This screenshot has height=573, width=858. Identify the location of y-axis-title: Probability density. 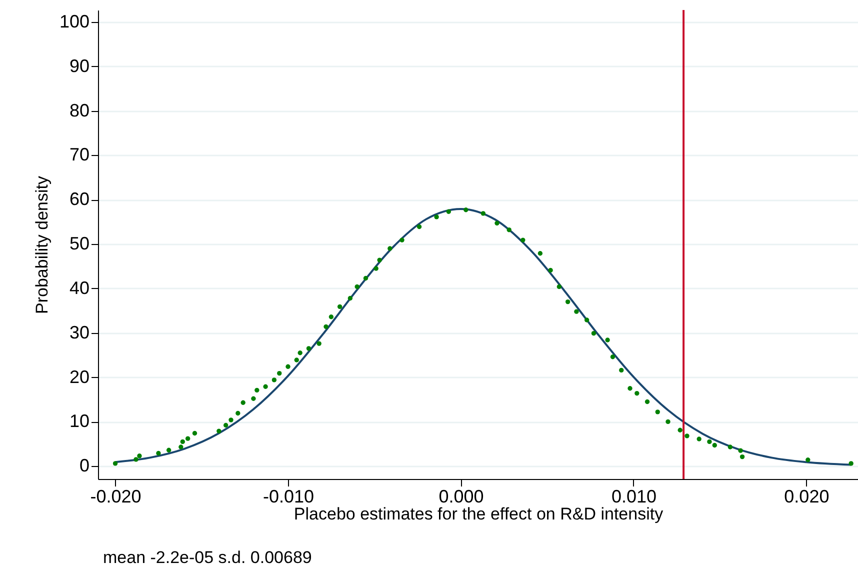
(42, 245).